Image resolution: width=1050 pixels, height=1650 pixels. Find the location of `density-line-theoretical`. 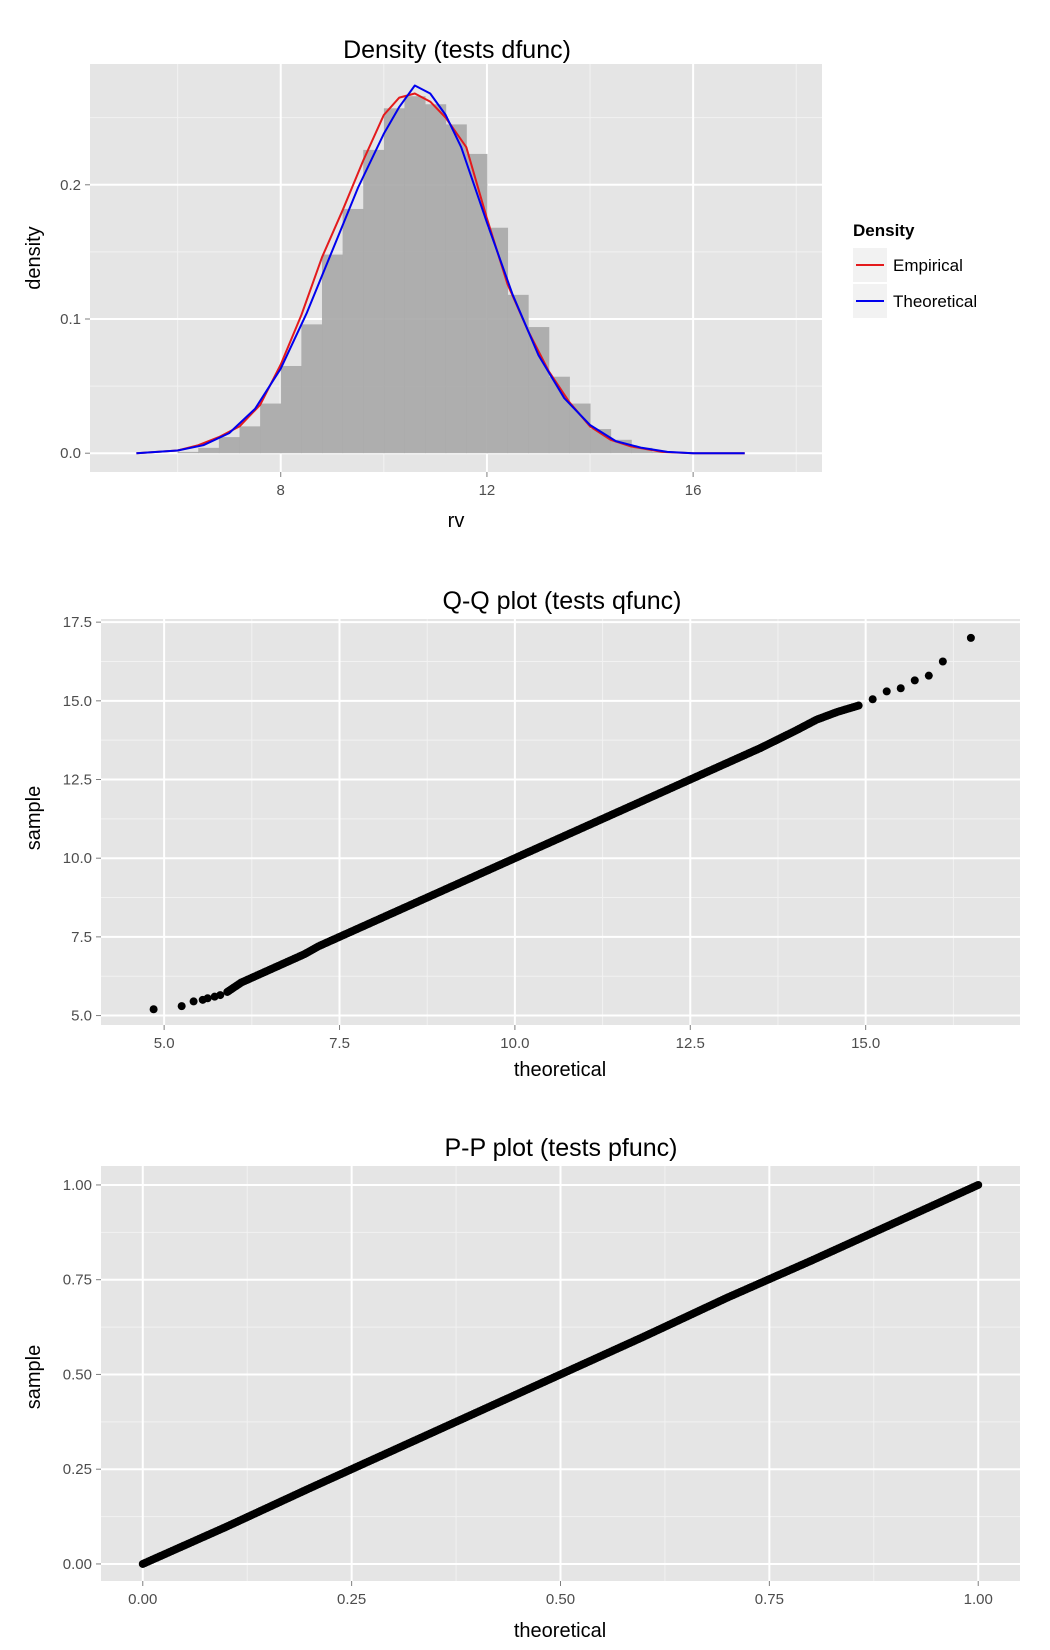

density-line-theoretical is located at coordinates (440, 269).